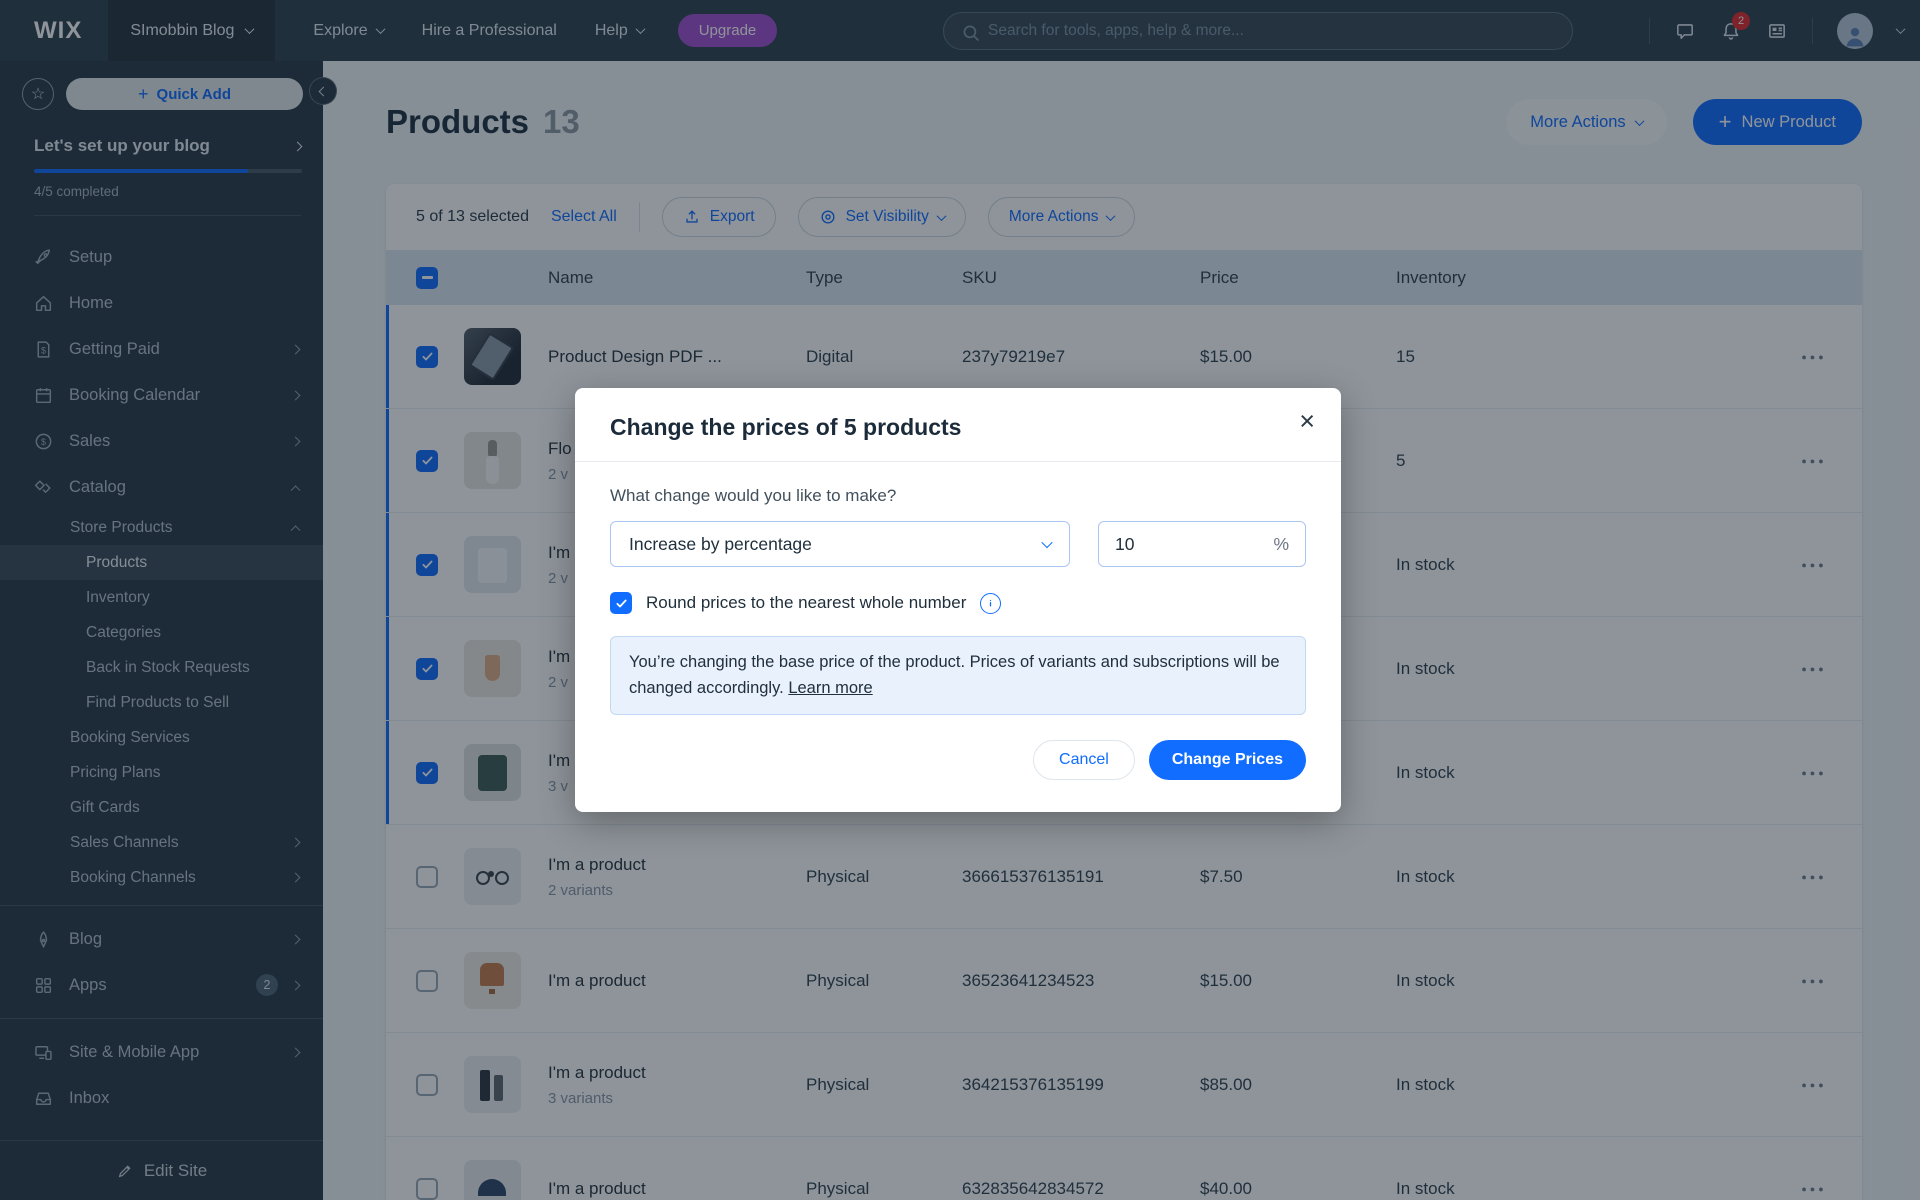  What do you see at coordinates (727, 30) in the screenshot?
I see `upgrade-button: Upgrade` at bounding box center [727, 30].